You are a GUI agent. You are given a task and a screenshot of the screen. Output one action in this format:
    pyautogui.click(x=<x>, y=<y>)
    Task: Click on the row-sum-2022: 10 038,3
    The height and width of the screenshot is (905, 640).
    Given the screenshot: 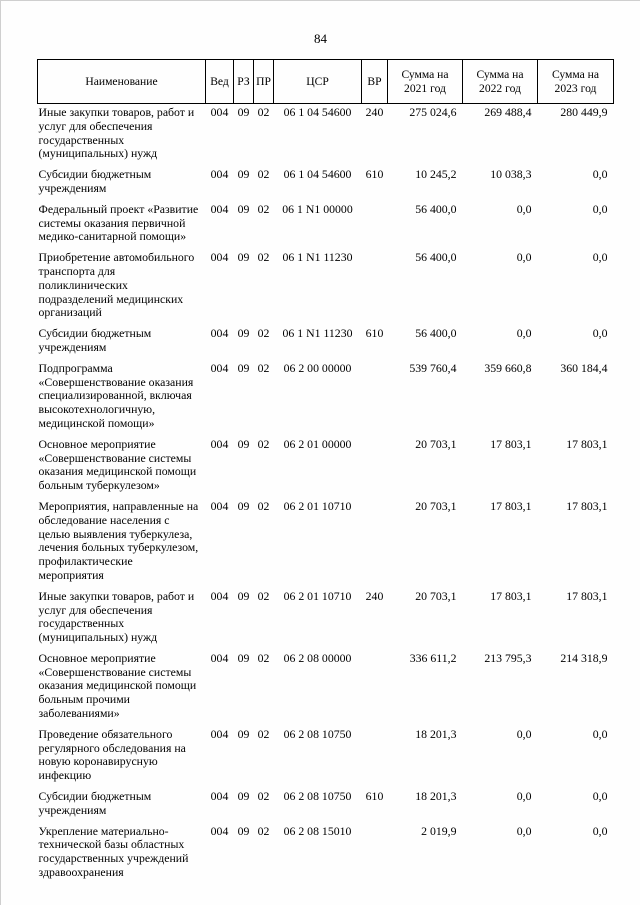 What is the action you would take?
    pyautogui.click(x=511, y=174)
    